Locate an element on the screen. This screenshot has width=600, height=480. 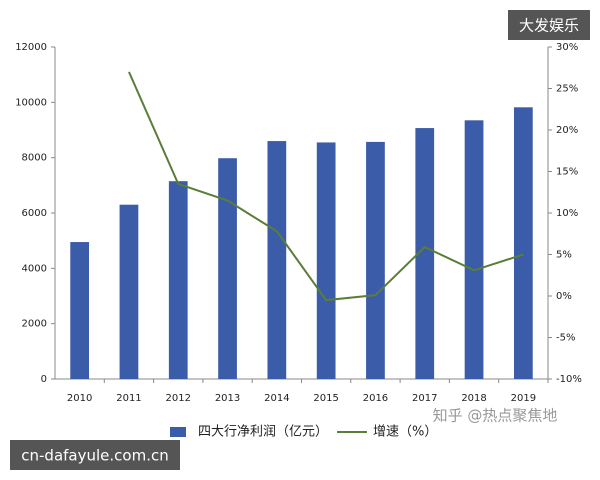
x-tick-label: 2015 is located at coordinates (325, 398).